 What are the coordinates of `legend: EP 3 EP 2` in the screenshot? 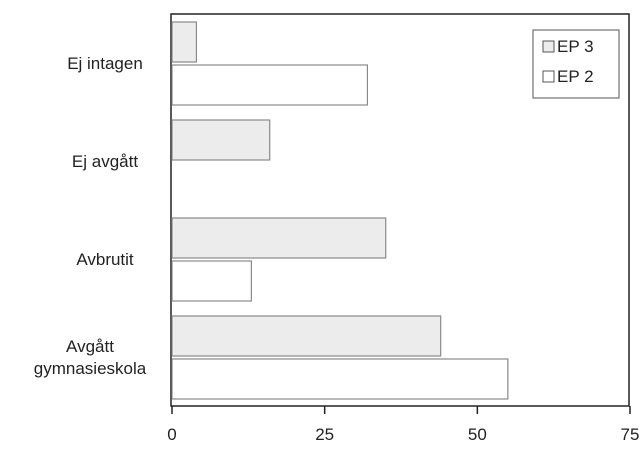 It's located at (576, 64).